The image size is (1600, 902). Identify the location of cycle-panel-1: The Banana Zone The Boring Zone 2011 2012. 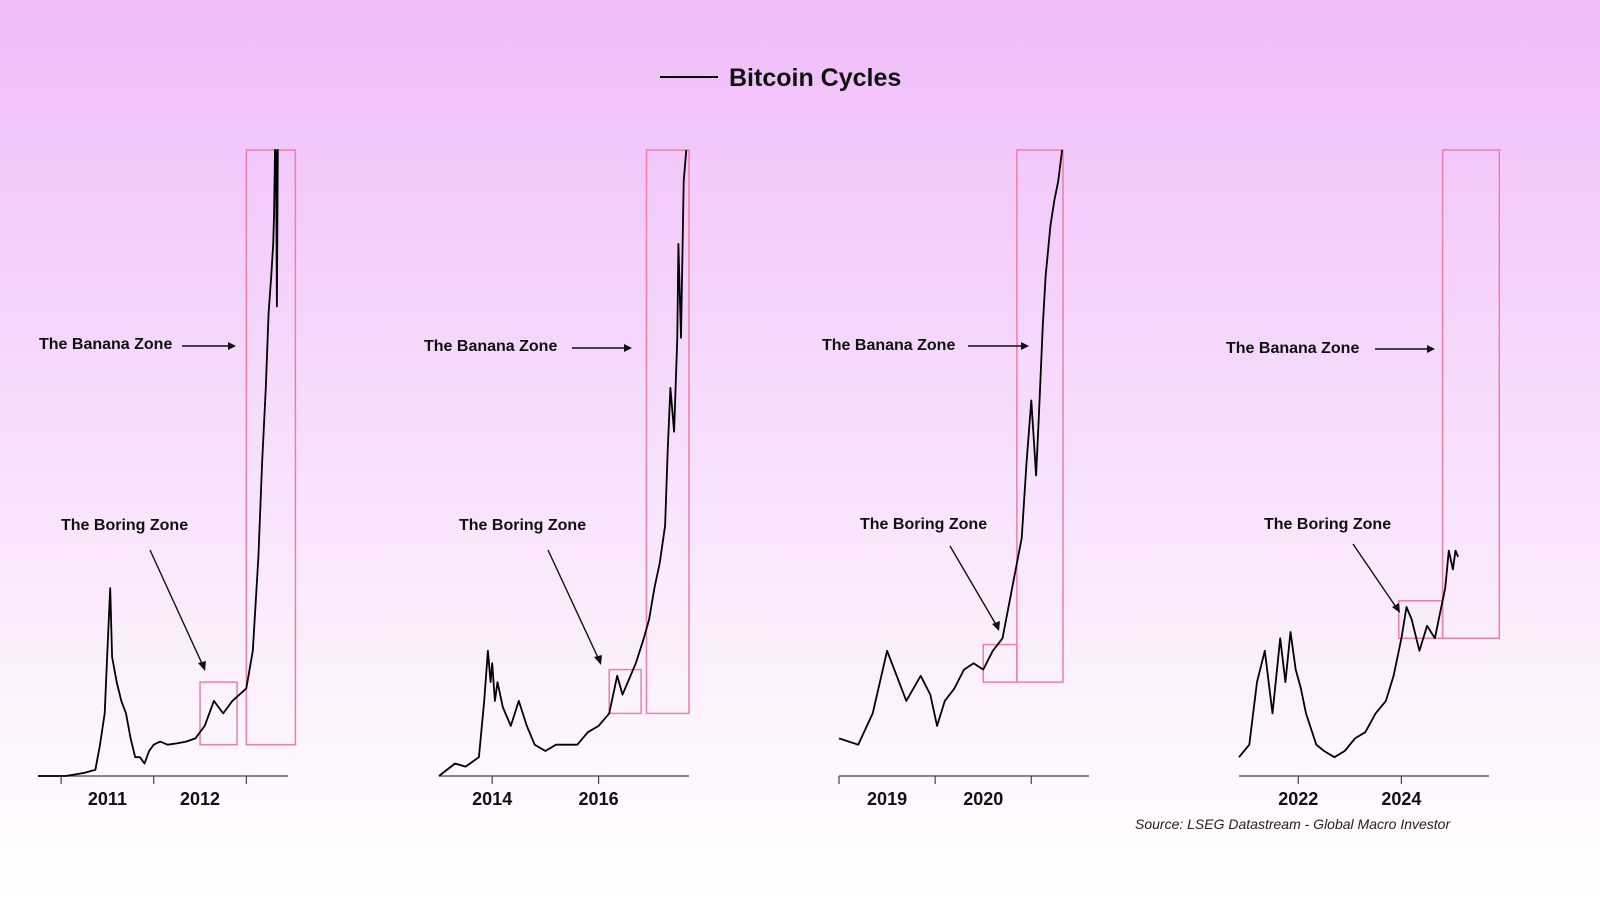
(167, 479).